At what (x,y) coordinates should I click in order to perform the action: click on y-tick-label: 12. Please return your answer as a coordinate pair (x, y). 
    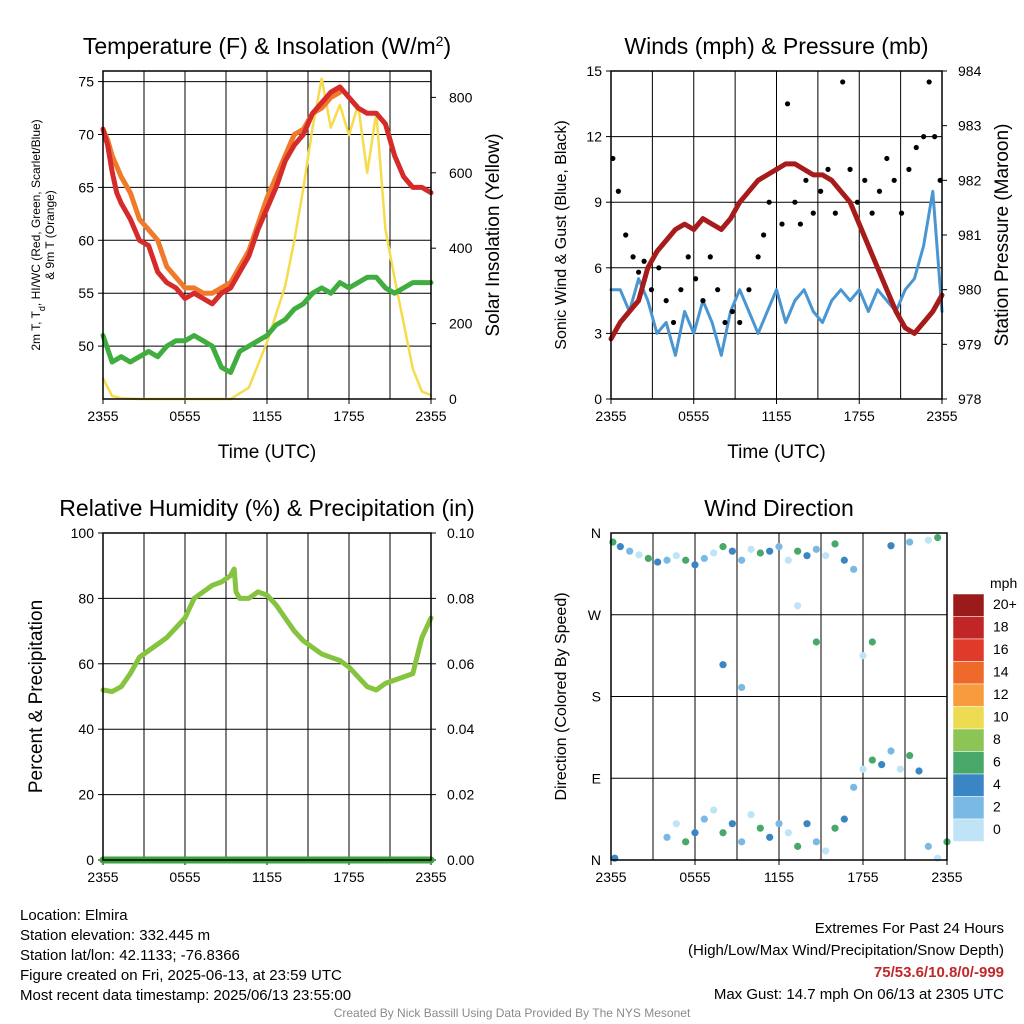
    Looking at the image, I should click on (594, 137).